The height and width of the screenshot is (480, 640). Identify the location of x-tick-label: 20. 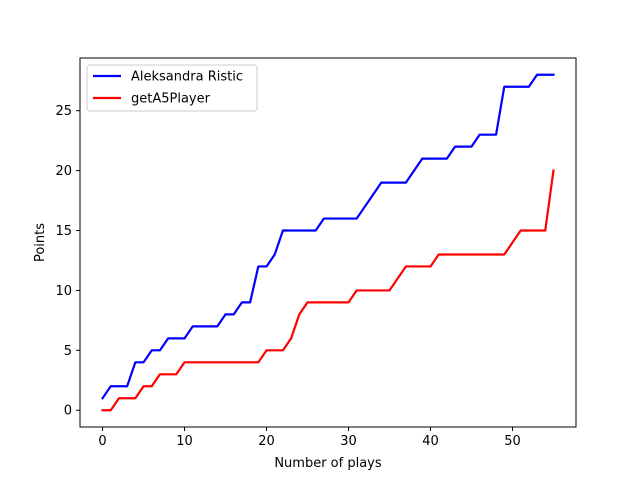
(266, 441).